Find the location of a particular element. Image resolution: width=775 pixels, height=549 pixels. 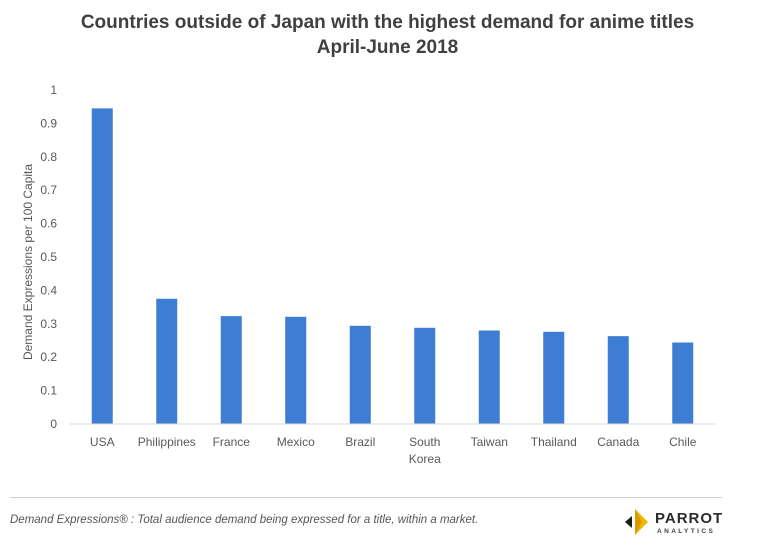

x-tick-label: Mexico is located at coordinates (296, 442).